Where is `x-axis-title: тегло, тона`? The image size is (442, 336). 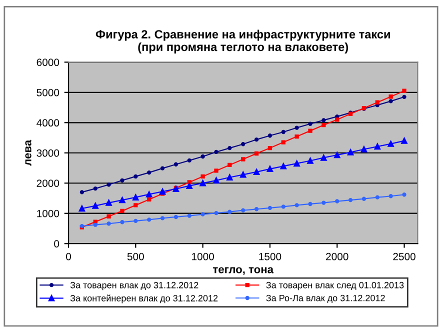 x-axis-title: тегло, тона is located at coordinates (243, 271).